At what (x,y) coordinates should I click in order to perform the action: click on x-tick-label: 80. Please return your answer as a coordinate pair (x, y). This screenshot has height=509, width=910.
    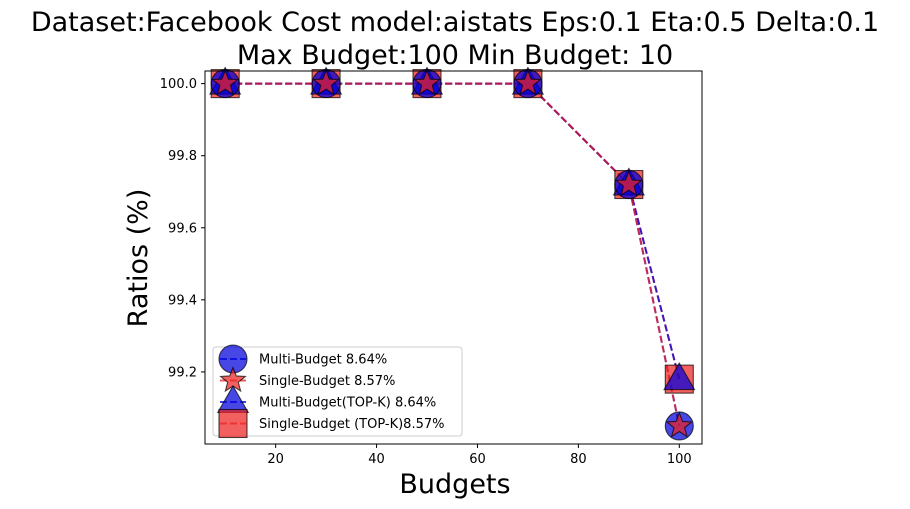
    Looking at the image, I should click on (578, 459).